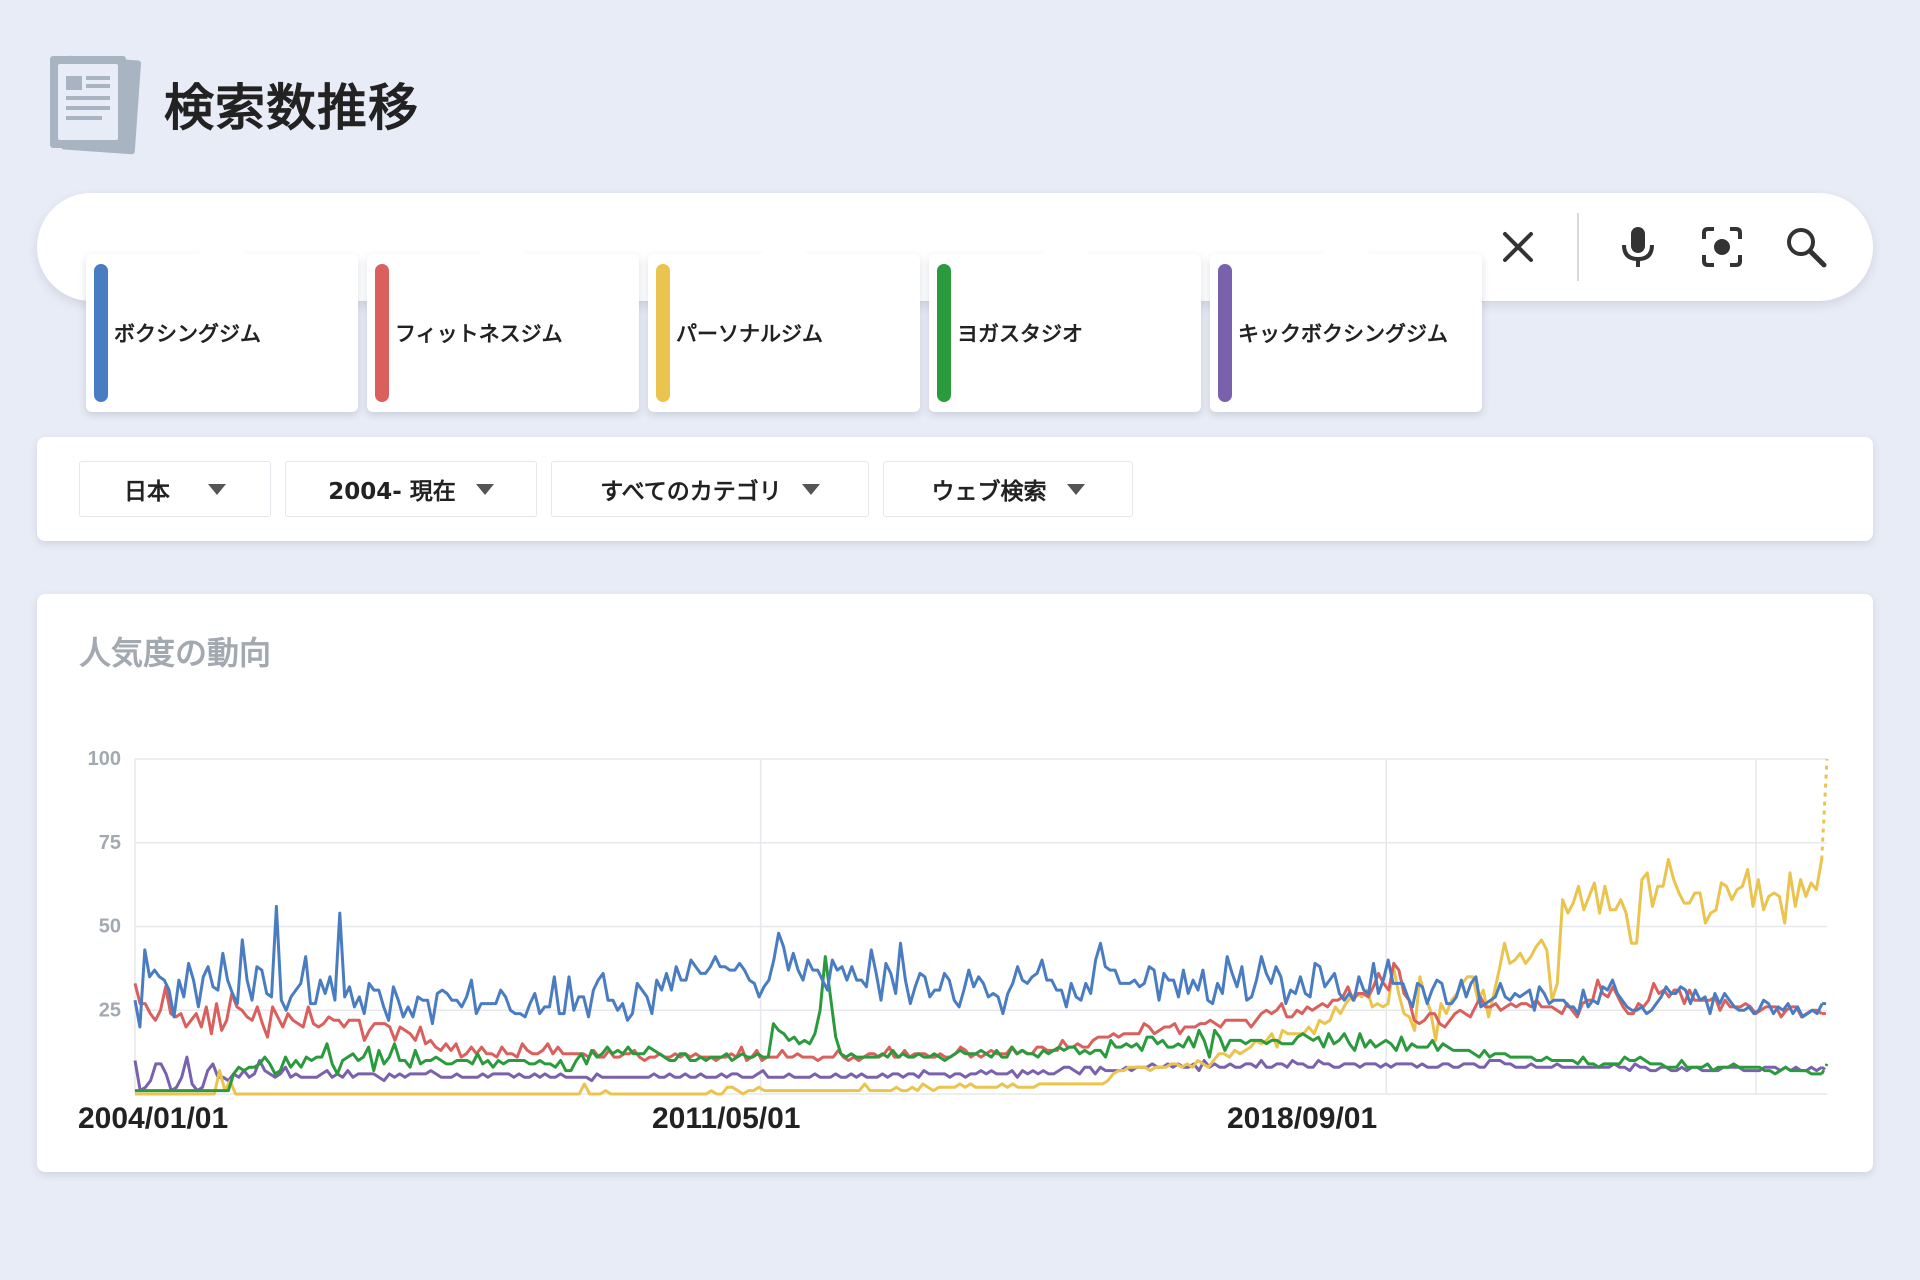 This screenshot has width=1920, height=1280. Describe the element at coordinates (153, 1118) in the screenshot. I see `x-tick-label: 2004/01/01` at that location.